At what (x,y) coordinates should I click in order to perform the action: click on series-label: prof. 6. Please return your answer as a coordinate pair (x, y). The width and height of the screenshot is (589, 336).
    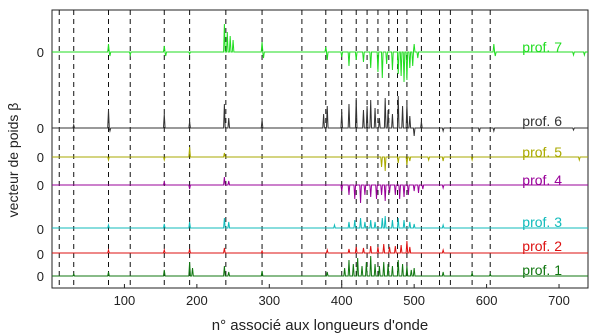
    Looking at the image, I should click on (542, 121).